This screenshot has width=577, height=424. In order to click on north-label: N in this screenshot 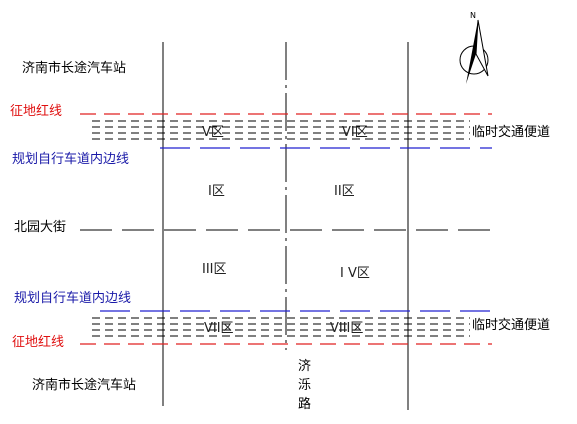, I will do `click(473, 15)`.